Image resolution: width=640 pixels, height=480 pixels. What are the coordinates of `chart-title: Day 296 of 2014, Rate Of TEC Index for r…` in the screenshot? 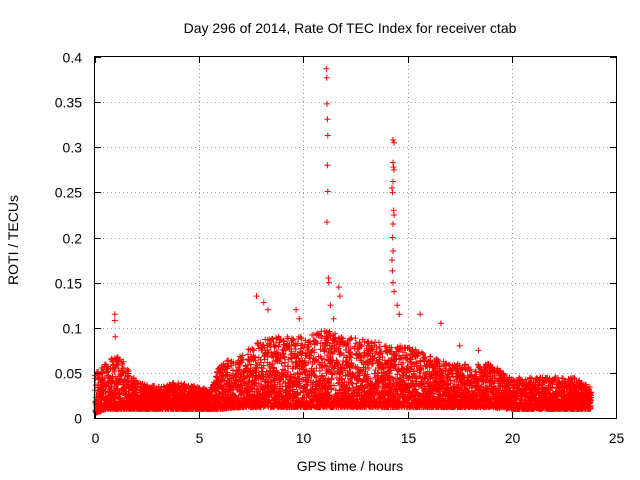 It's located at (350, 28).